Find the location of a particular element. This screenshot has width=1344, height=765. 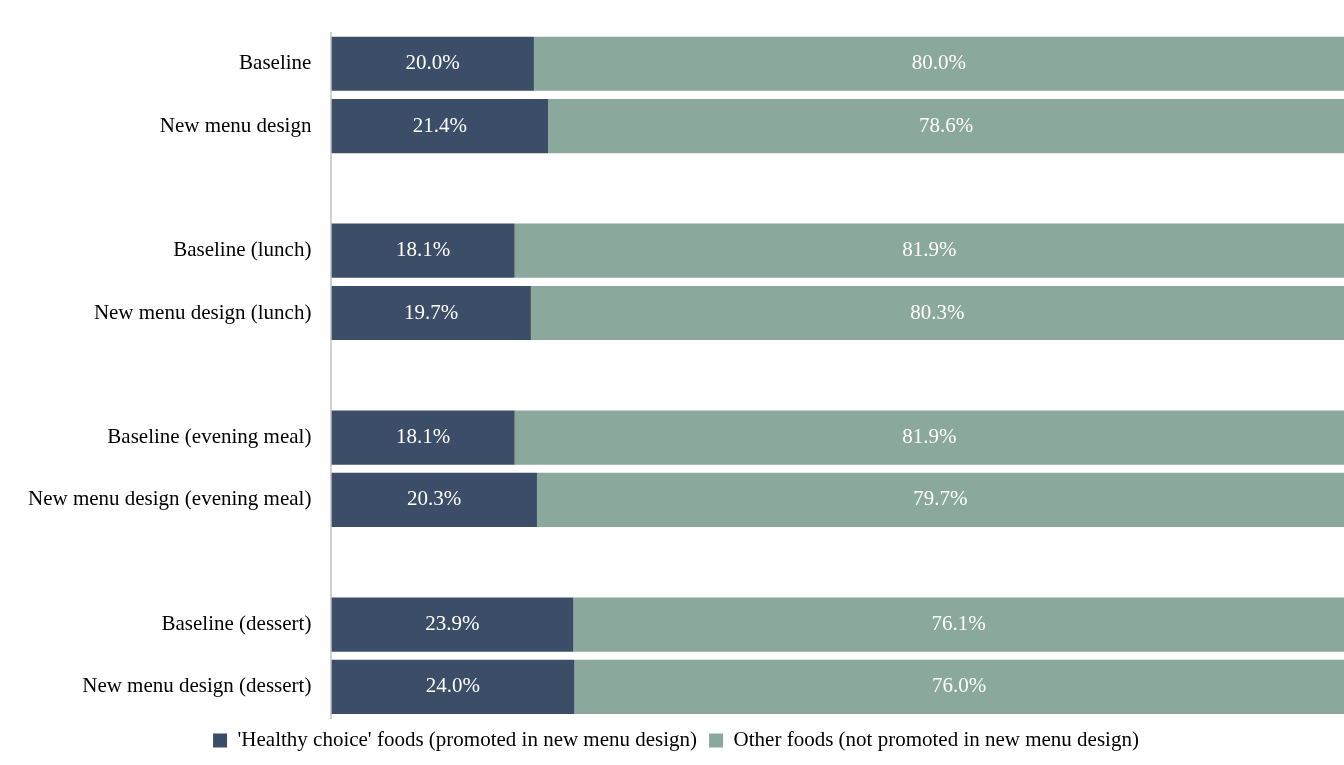

legend-label: Other foods (not promoted in new menu design) is located at coordinates (936, 739).